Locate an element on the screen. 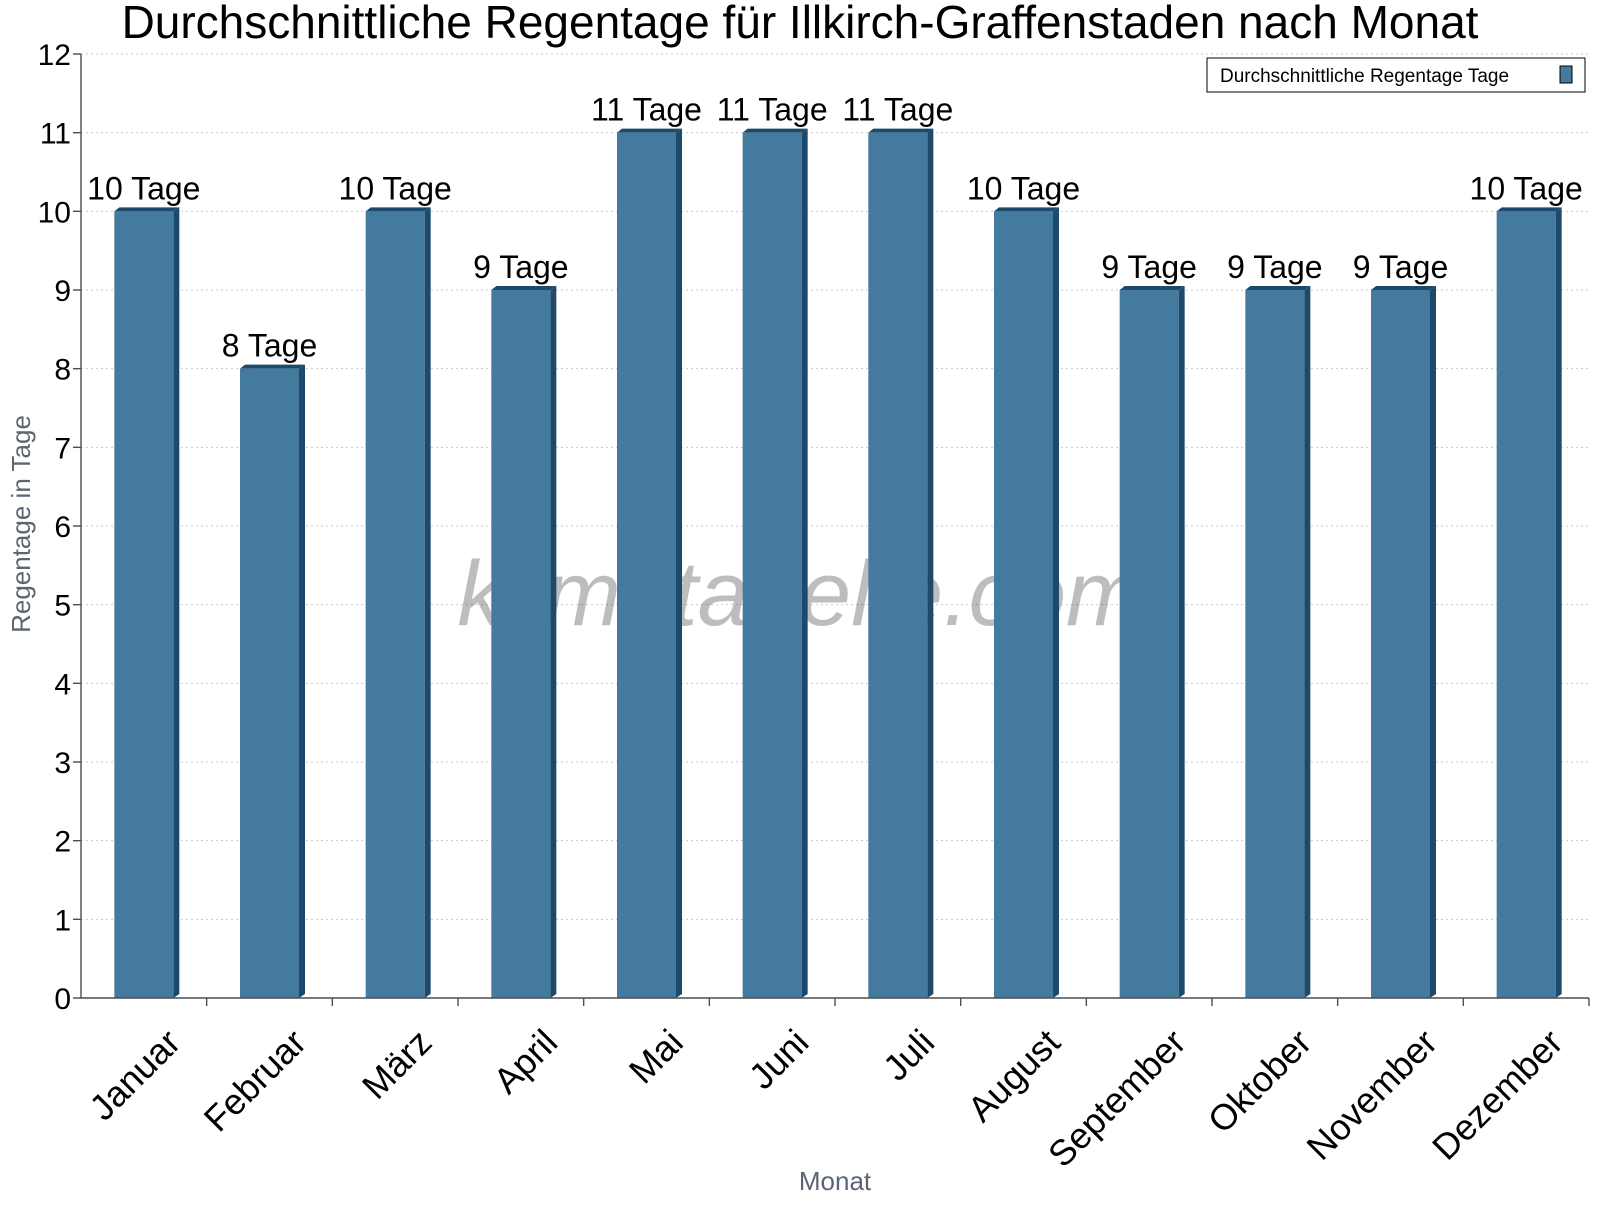 Image resolution: width=1600 pixels, height=1205 pixels. x-tick-label: Juli is located at coordinates (908, 1054).